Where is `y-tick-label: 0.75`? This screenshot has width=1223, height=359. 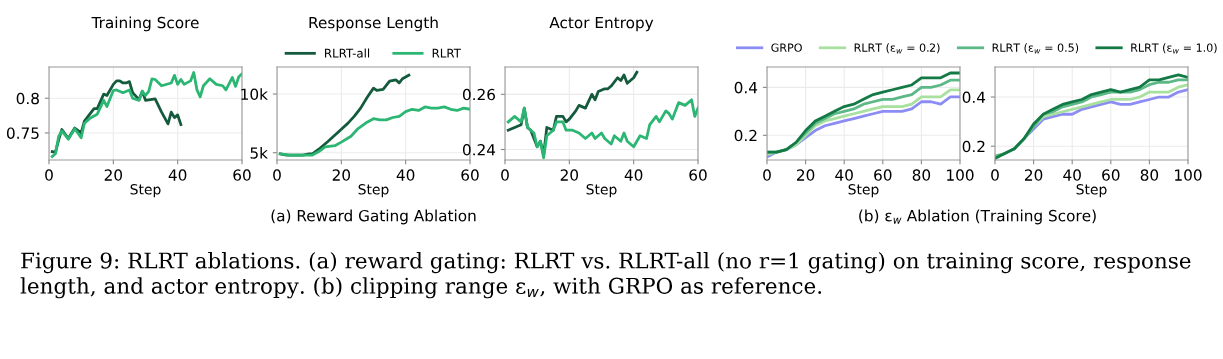
y-tick-label: 0.75 is located at coordinates (22, 133).